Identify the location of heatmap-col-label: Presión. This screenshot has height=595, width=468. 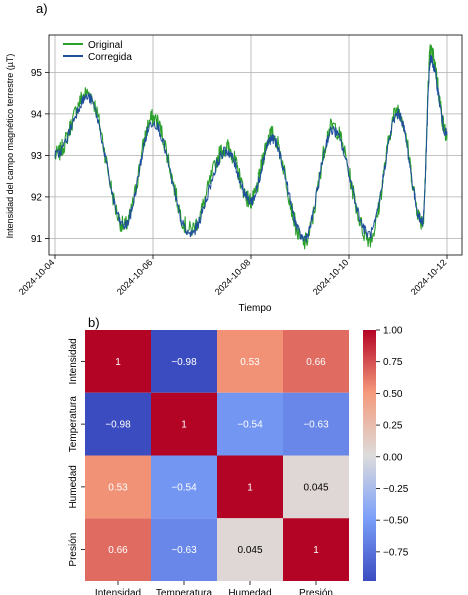
(316, 591).